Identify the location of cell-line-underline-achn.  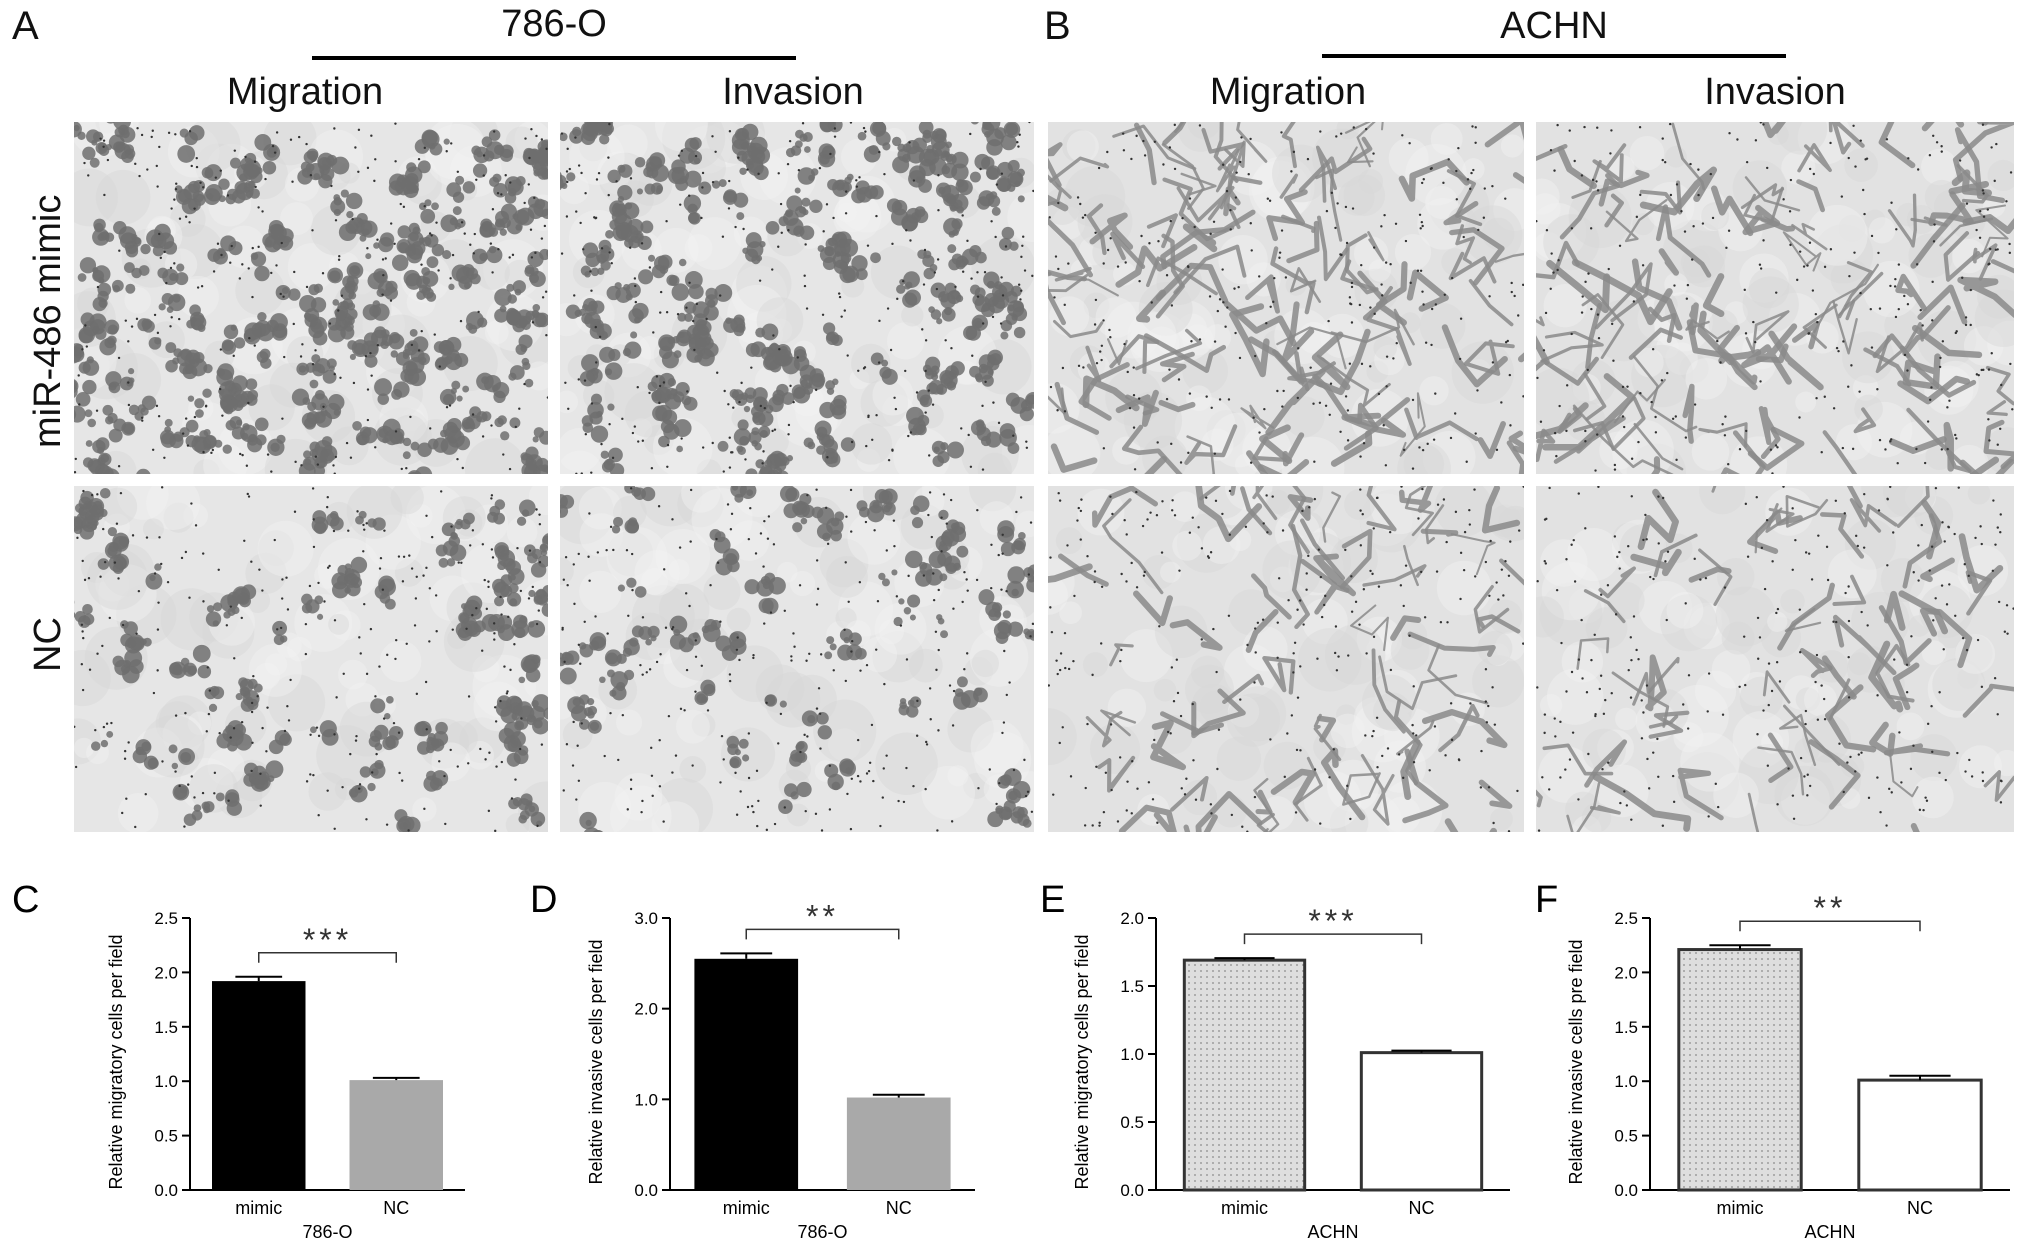
(1554, 56).